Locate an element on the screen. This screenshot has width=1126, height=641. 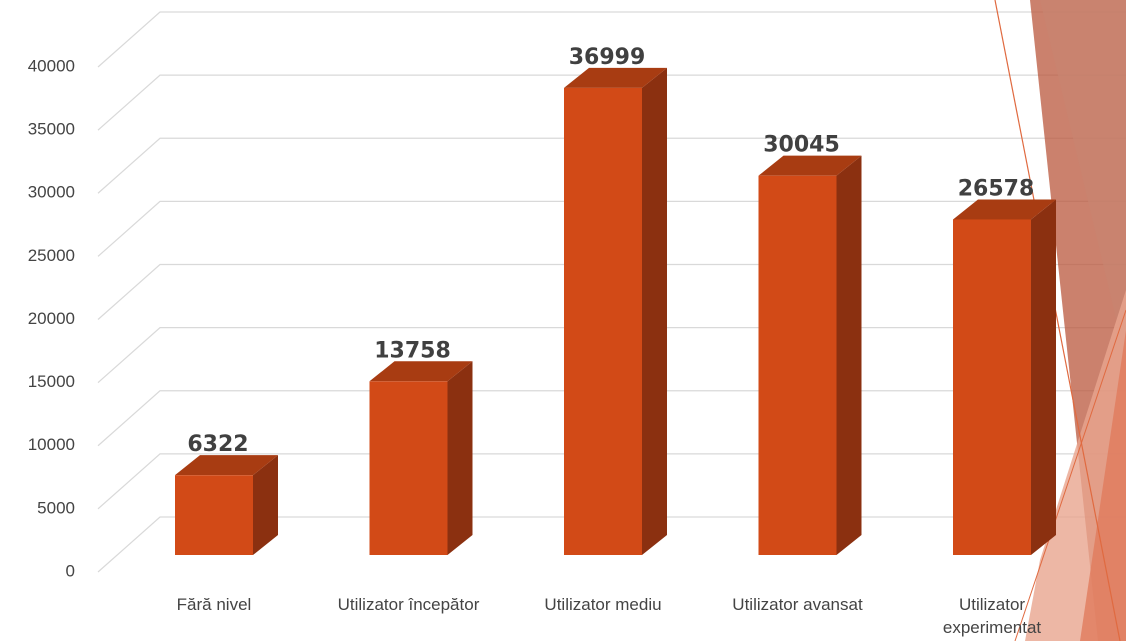
y-tick-label: 15000 is located at coordinates (51, 381).